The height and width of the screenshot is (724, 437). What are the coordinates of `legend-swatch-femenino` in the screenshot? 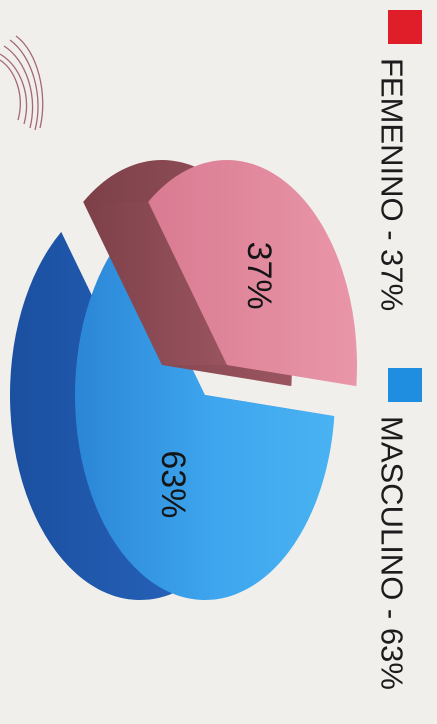 It's located at (405, 27).